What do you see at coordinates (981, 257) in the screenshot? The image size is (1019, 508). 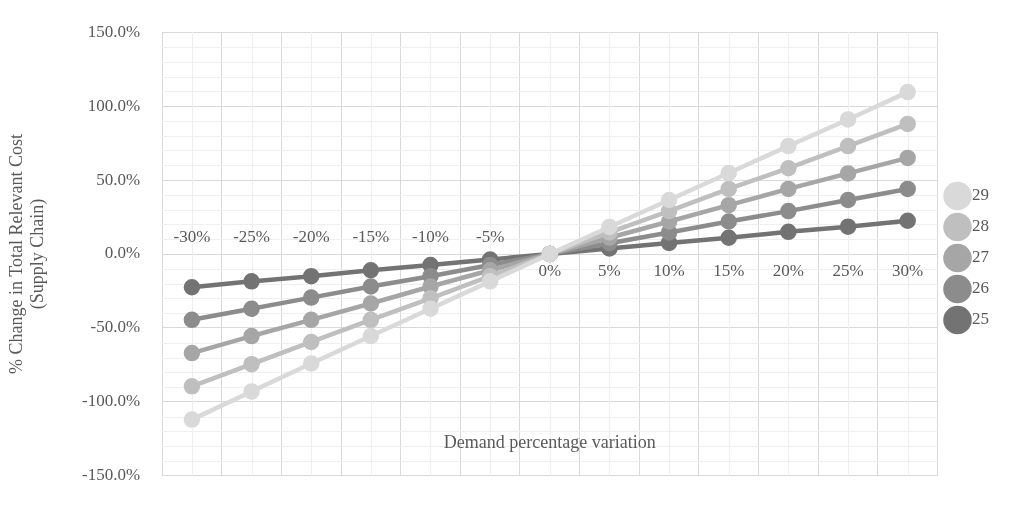 I see `legend-label: 27` at bounding box center [981, 257].